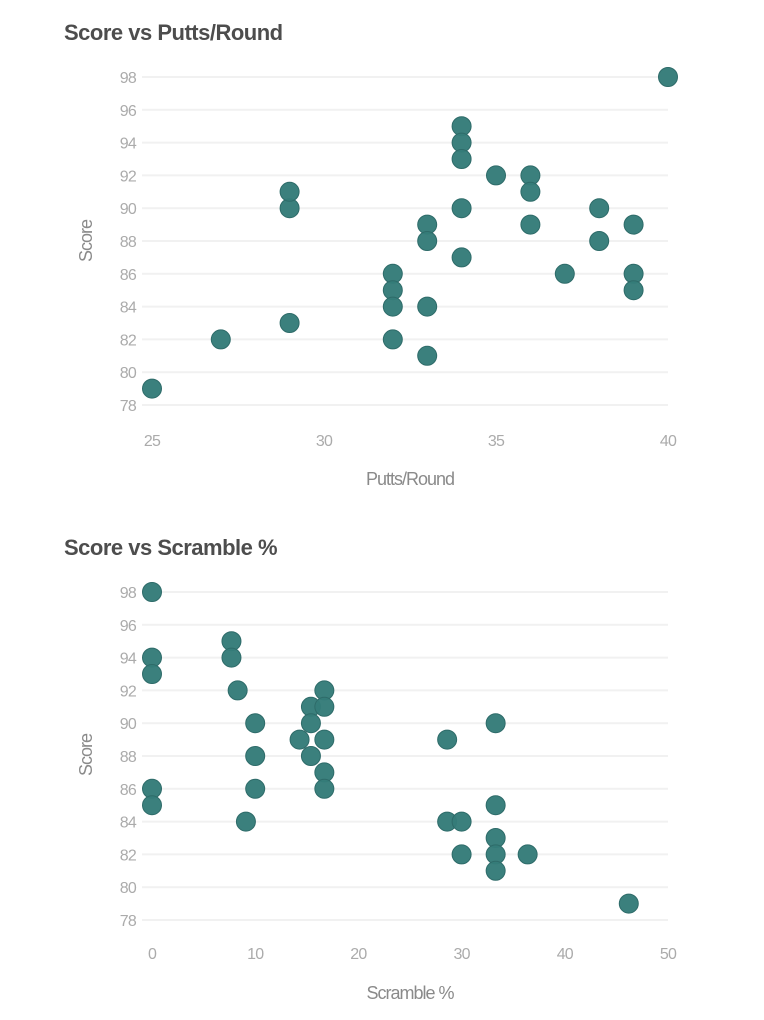  I want to click on chart-title: Score vs Scramble %, so click(171, 547).